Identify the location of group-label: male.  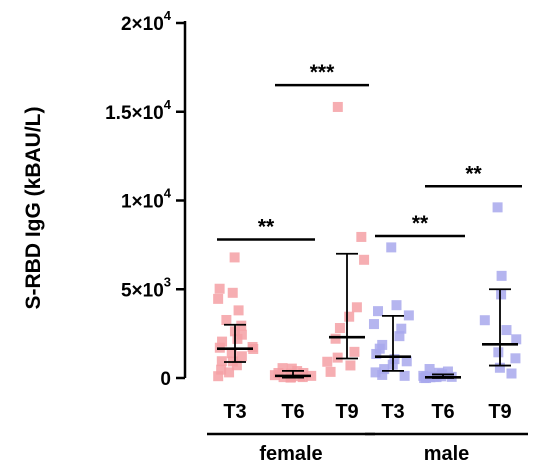
(447, 454).